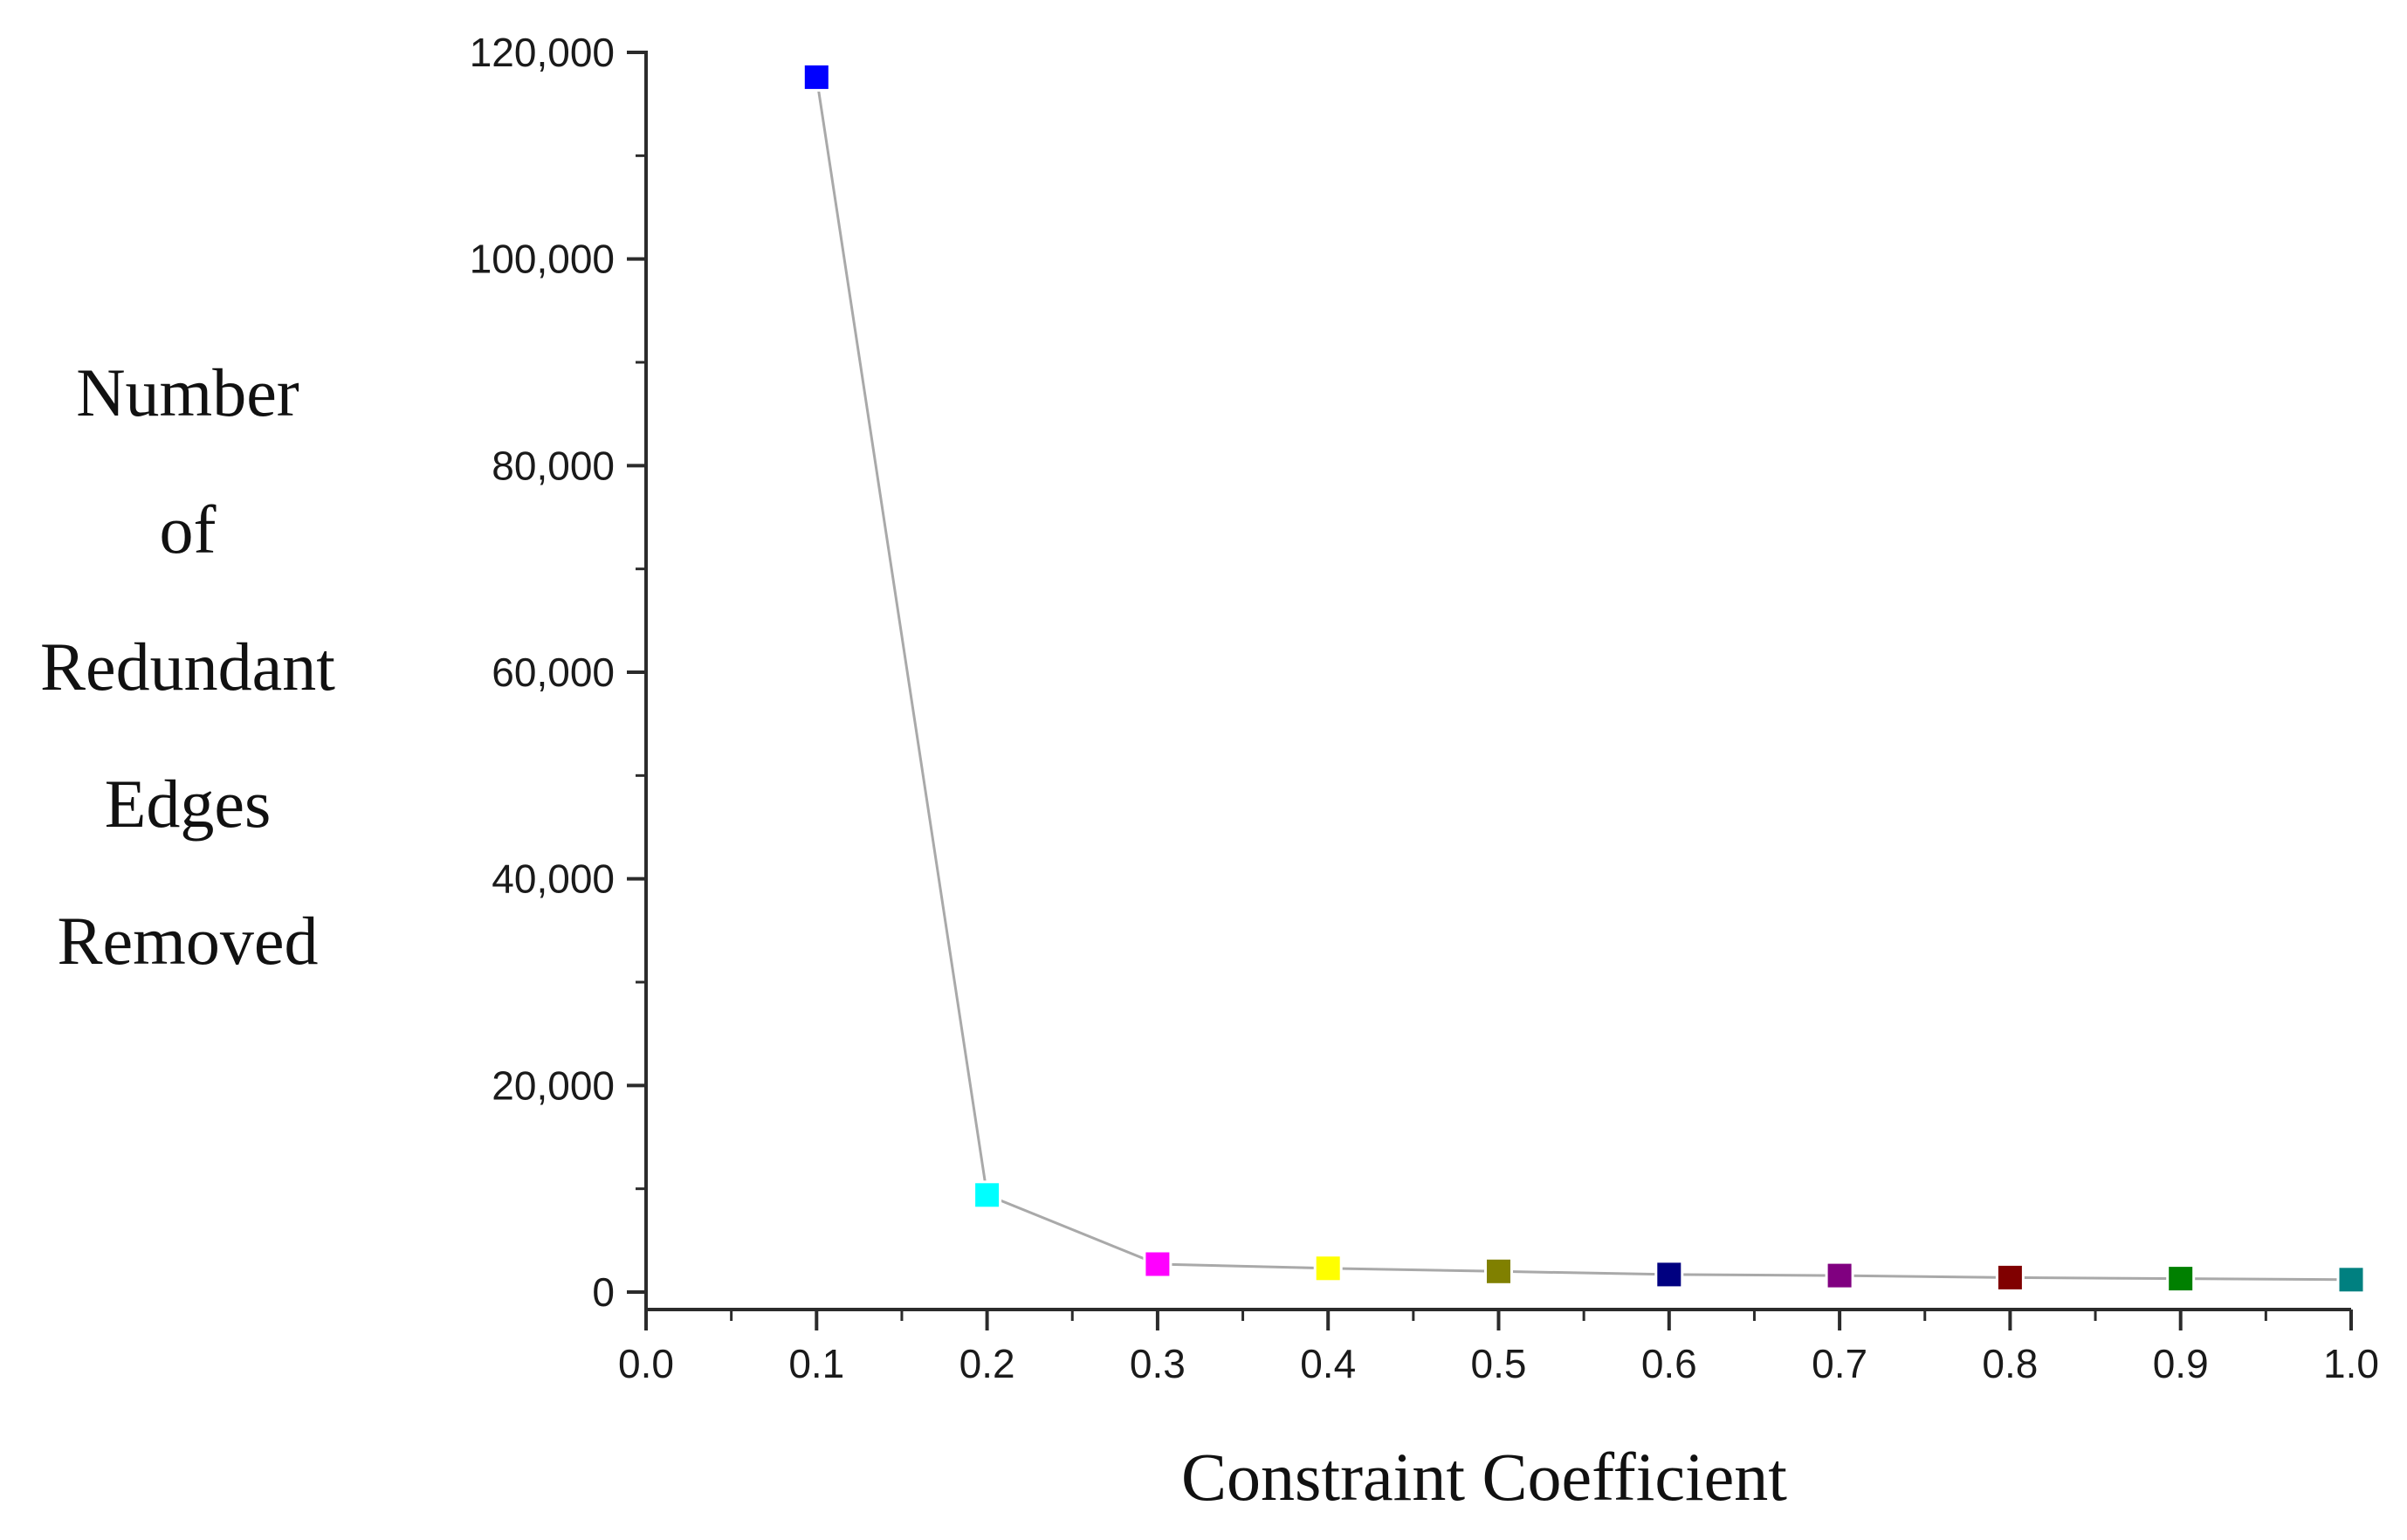 This screenshot has width=2407, height=1540. Describe the element at coordinates (1484, 1477) in the screenshot. I see `x-axis-title: Constraint Coefficient` at that location.